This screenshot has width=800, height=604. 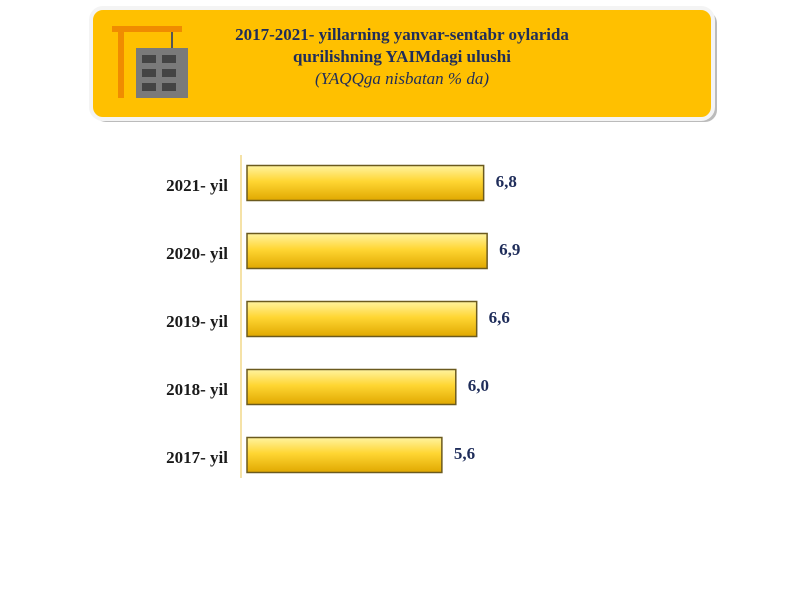 I want to click on value-label: 5,6, so click(x=464, y=453).